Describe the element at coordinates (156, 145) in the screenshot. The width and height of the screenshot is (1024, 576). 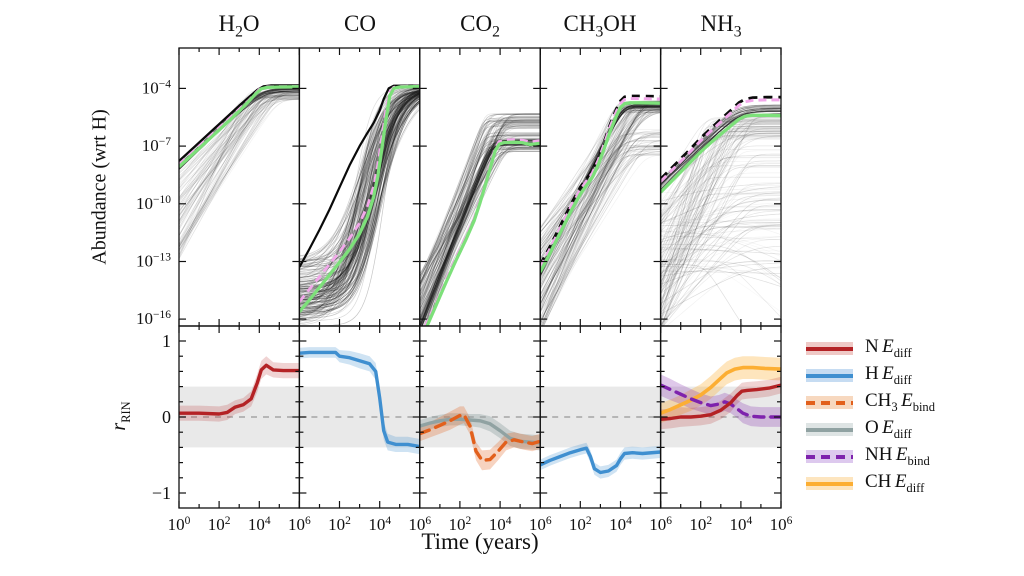
I see `ytick-label-top: 10⁻⁷` at that location.